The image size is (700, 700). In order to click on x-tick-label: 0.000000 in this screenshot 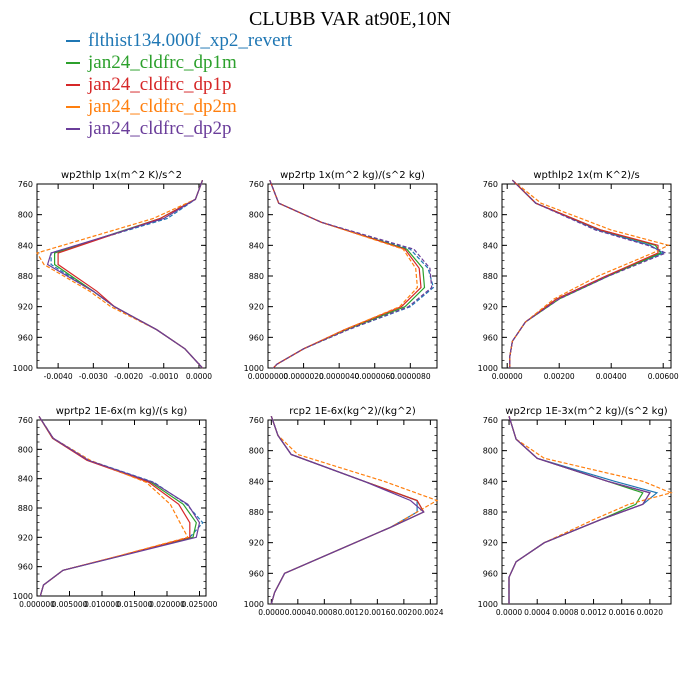, I will do `click(37, 604)`.